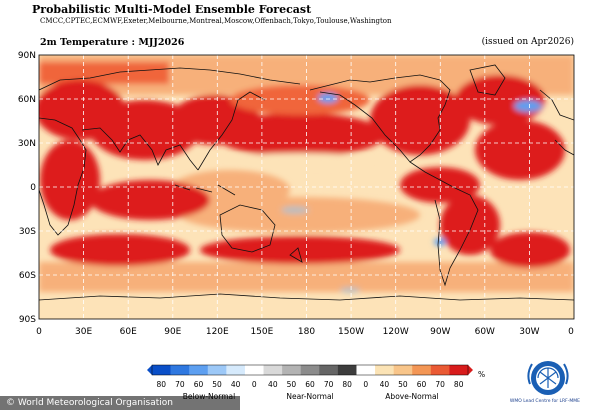 The height and width of the screenshot is (410, 590). I want to click on field-south-indian, so click(120, 250).